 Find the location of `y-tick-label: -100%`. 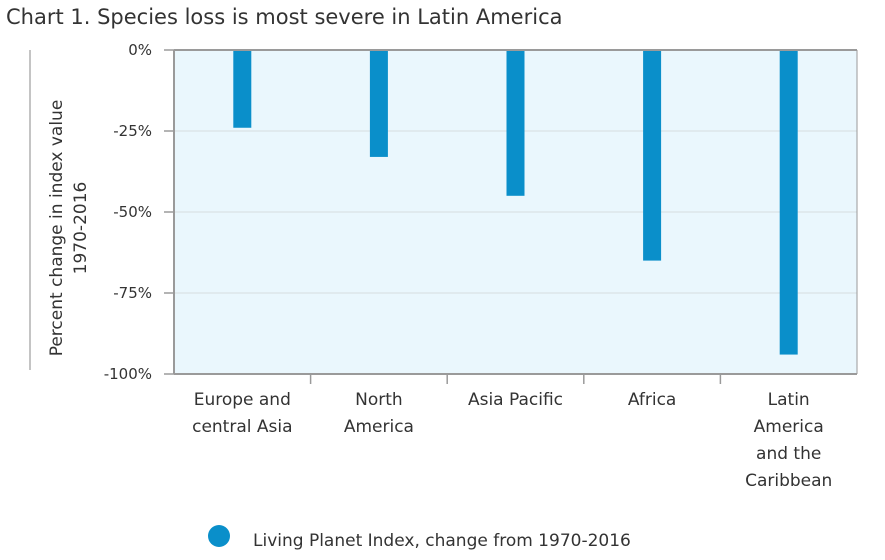

y-tick-label: -100% is located at coordinates (128, 374).